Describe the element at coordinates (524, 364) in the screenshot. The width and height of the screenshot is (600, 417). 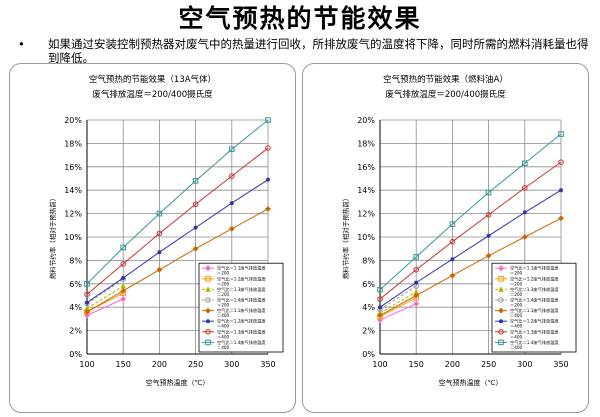
I see `x-tick-label: 300` at that location.